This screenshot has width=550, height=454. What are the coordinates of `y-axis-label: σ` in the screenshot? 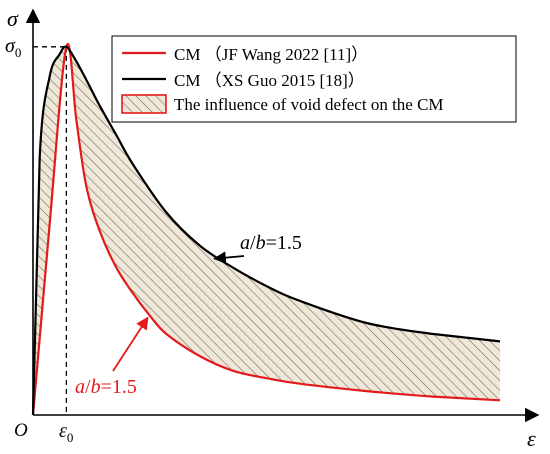 It's located at (13, 18).